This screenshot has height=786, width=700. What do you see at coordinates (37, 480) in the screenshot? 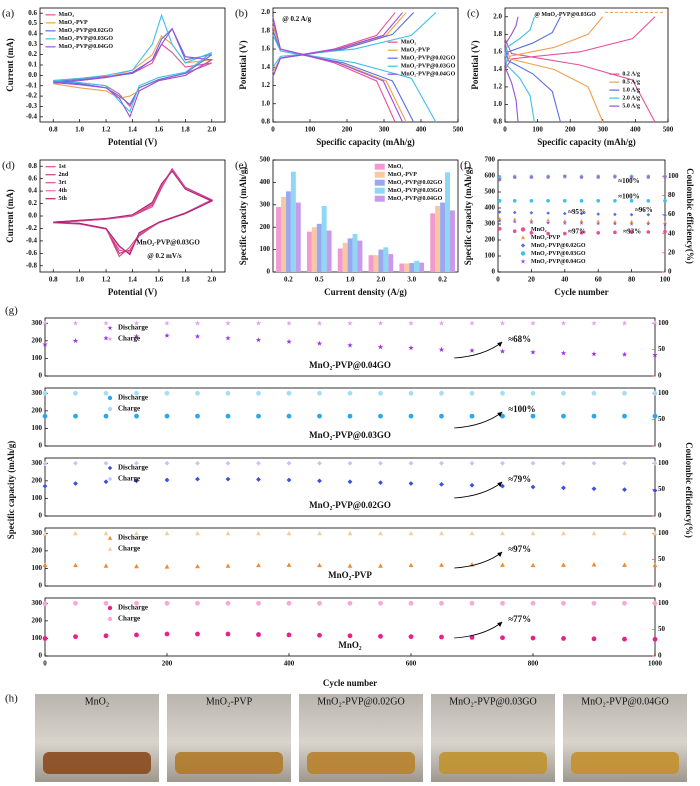
I see `y-tick-label: 200` at bounding box center [37, 480].